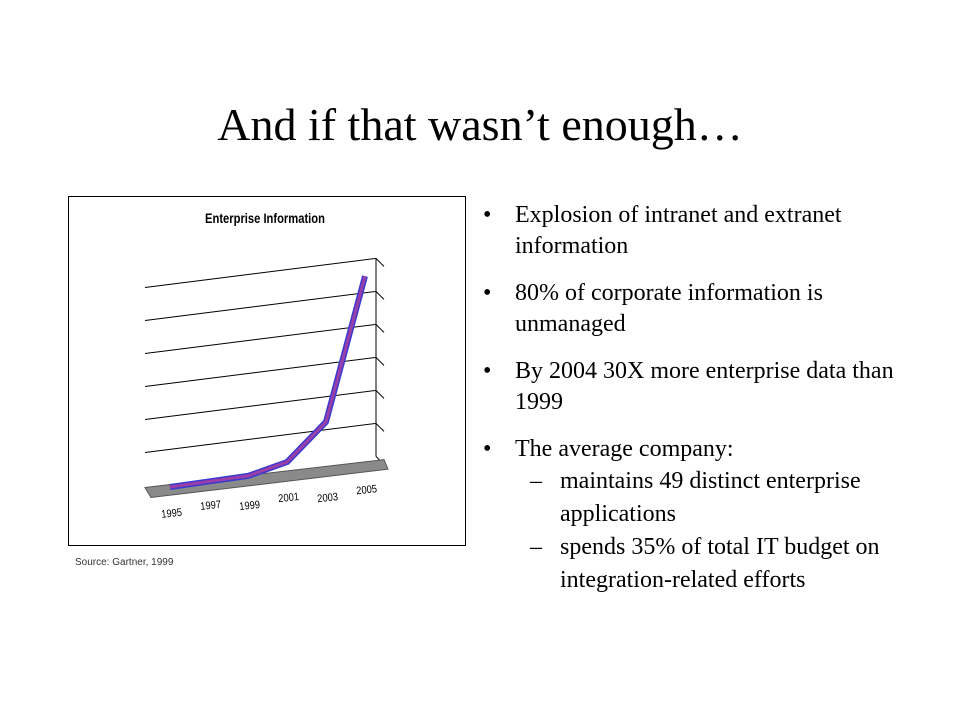  Describe the element at coordinates (250, 506) in the screenshot. I see `x-tick-label: 1999` at that location.